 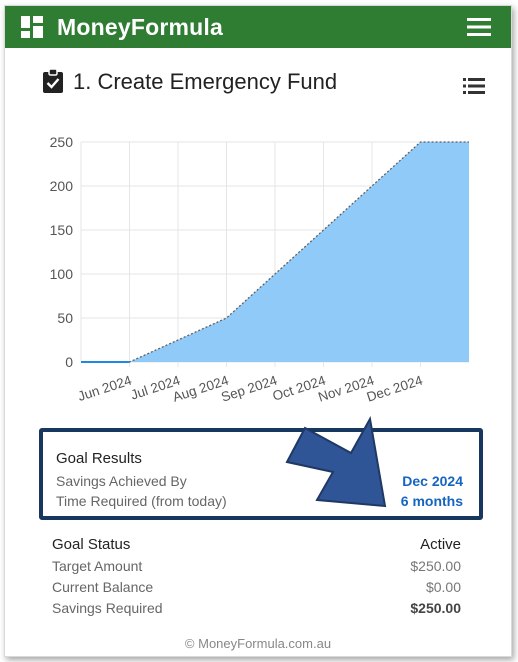 What do you see at coordinates (69, 362) in the screenshot?
I see `y-tick-label: 0` at bounding box center [69, 362].